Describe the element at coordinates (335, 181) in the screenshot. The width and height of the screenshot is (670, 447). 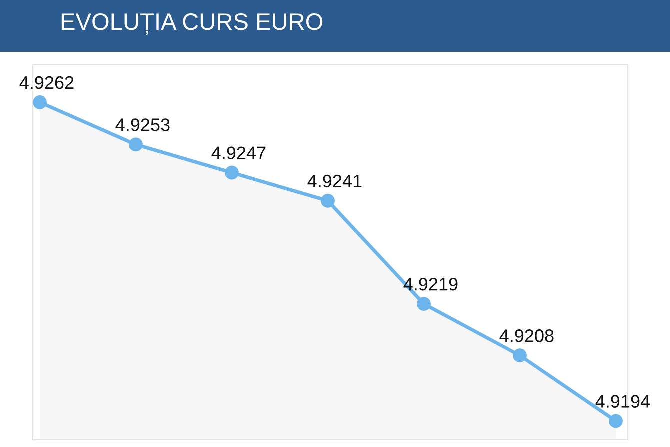
I see `data-label: 4.9241` at that location.